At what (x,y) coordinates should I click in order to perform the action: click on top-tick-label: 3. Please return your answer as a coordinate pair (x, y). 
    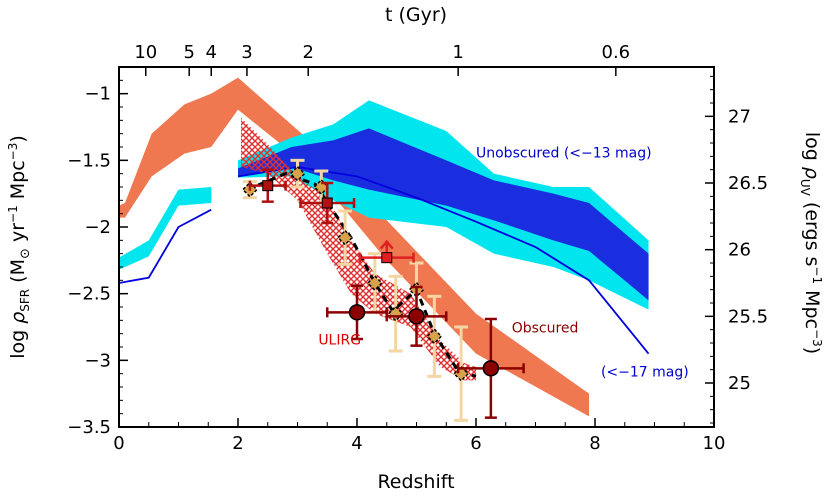
    Looking at the image, I should click on (246, 52).